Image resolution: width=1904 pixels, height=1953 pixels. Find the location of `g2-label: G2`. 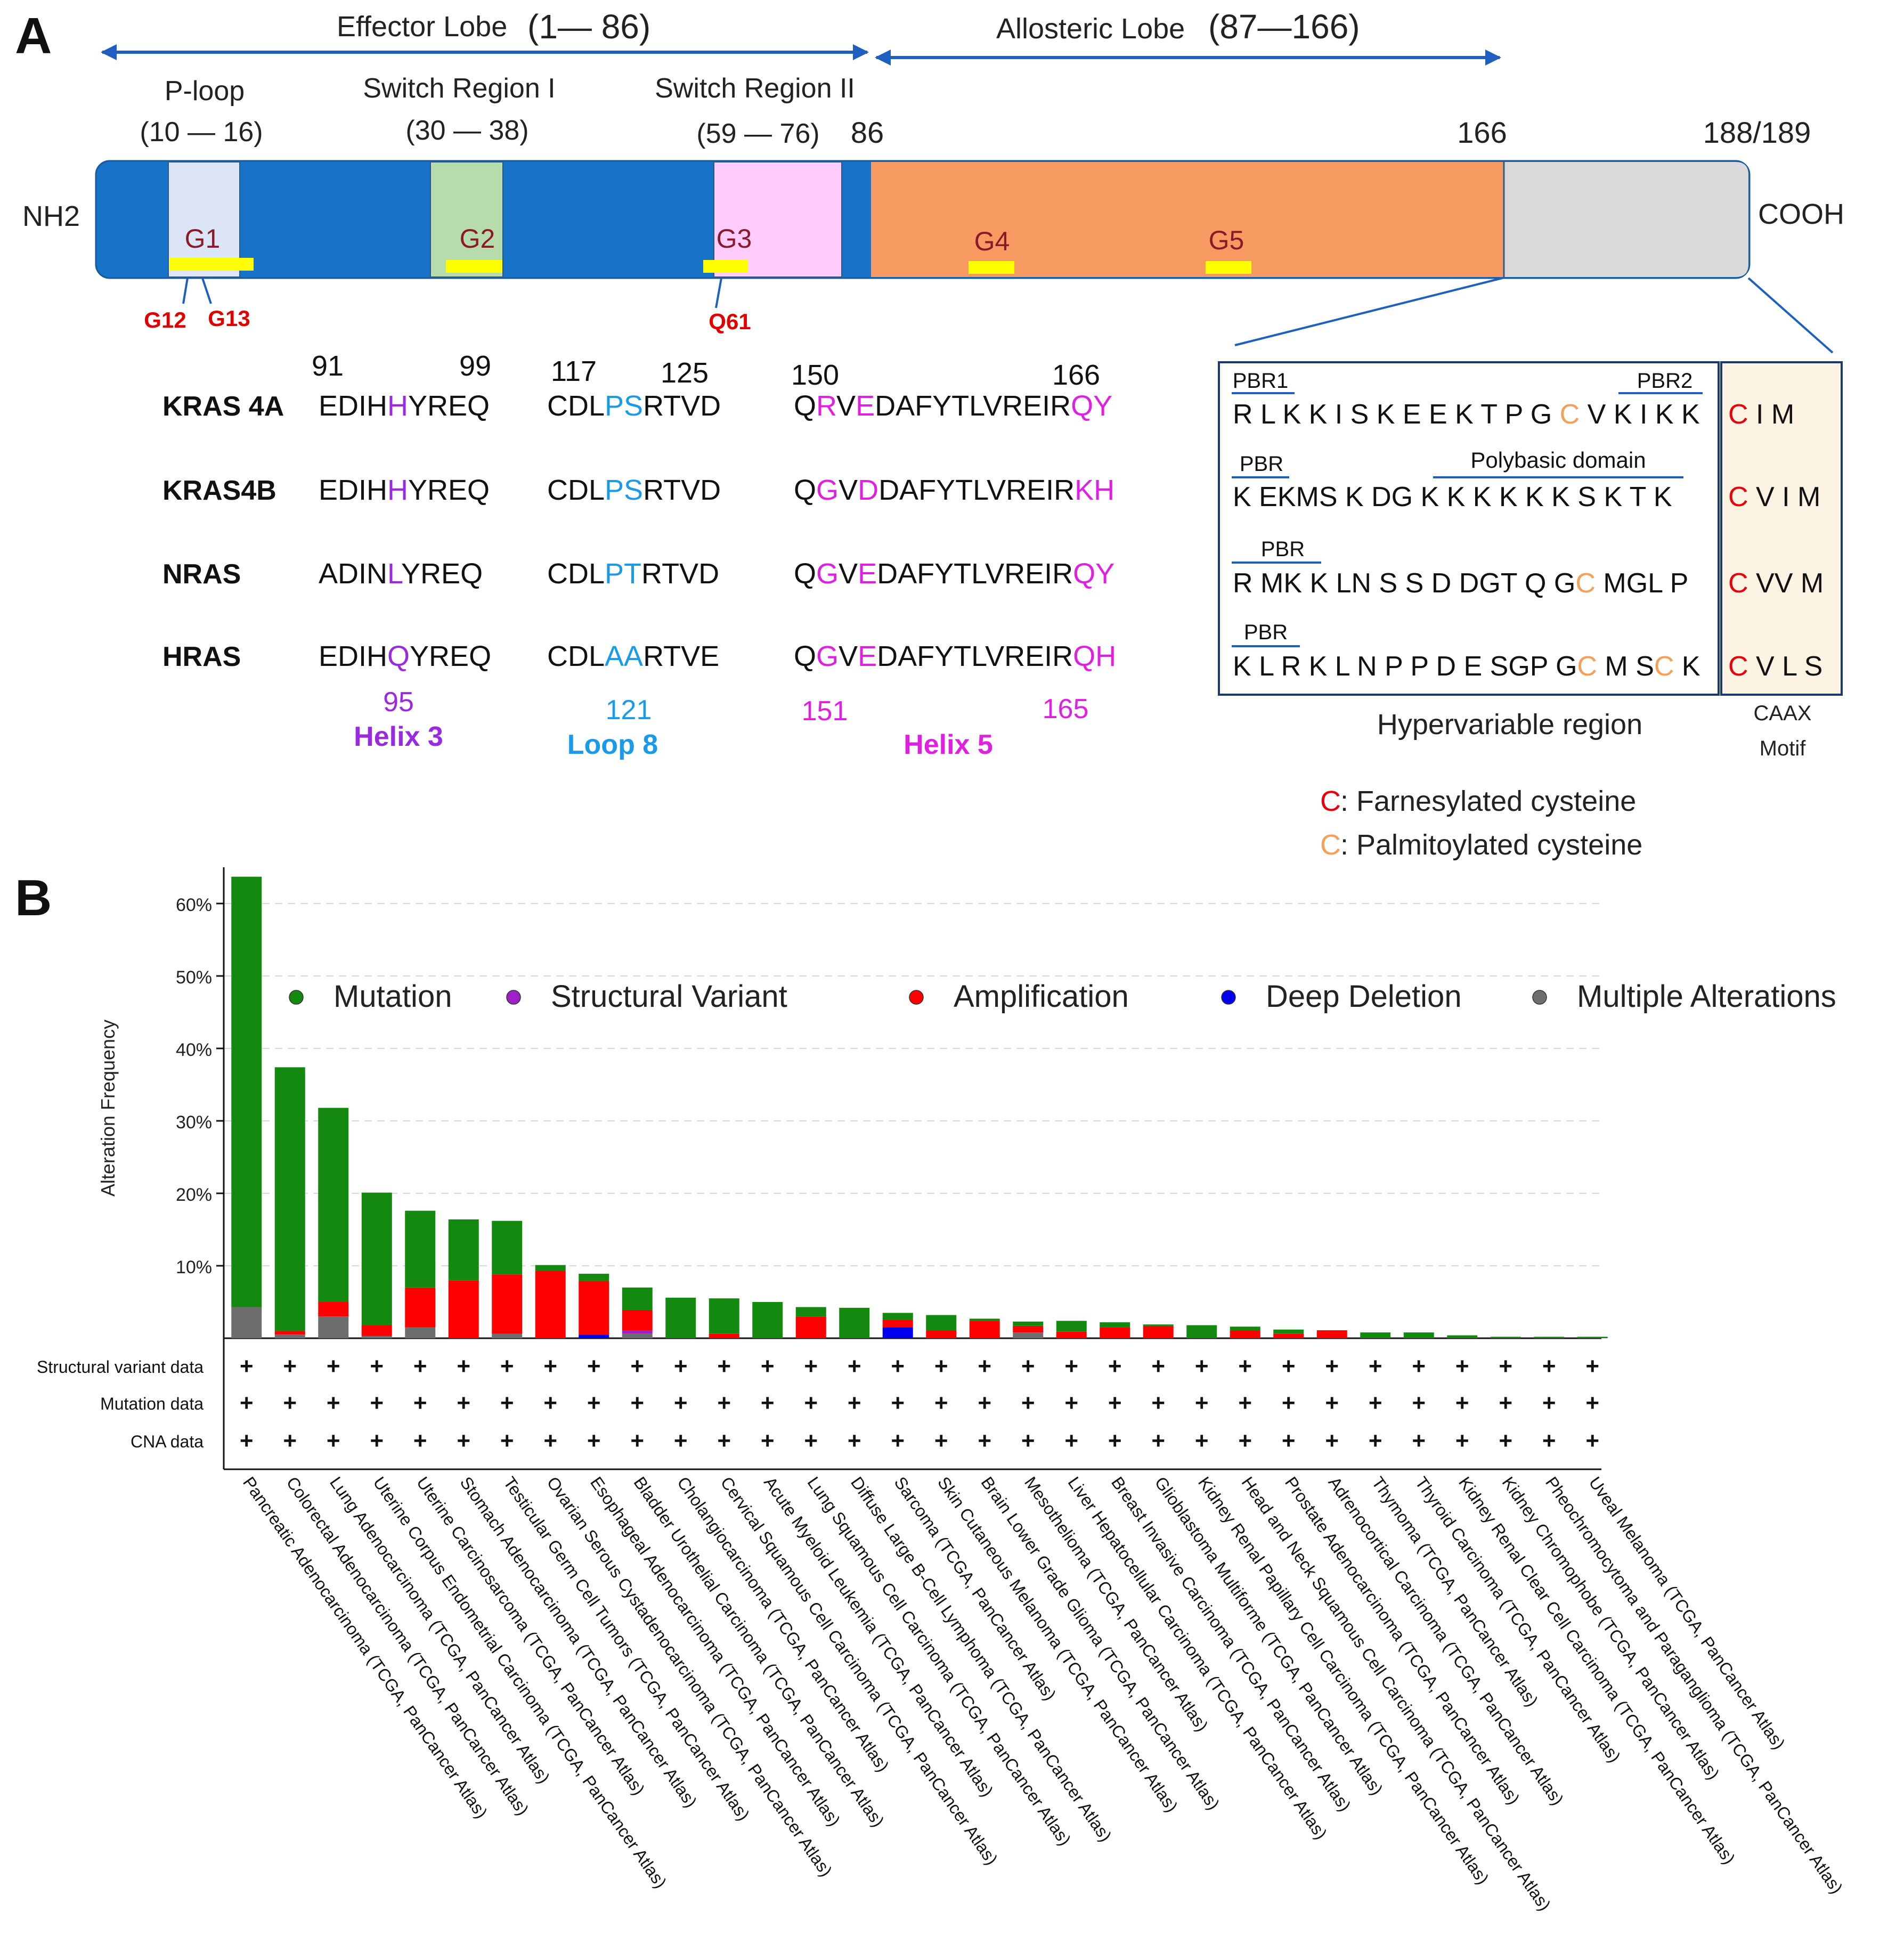

g2-label: G2 is located at coordinates (477, 239).